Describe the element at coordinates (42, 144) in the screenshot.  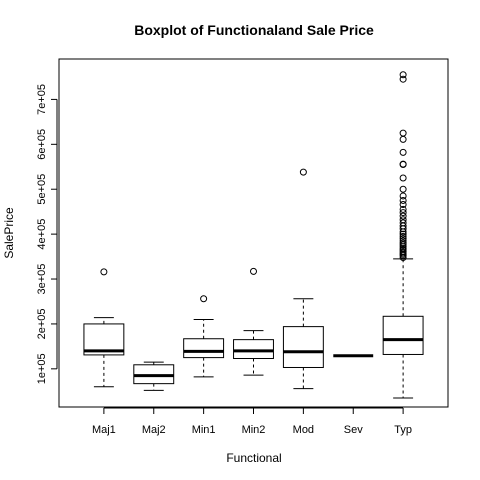
I see `y-tick-label: 6e+05` at that location.